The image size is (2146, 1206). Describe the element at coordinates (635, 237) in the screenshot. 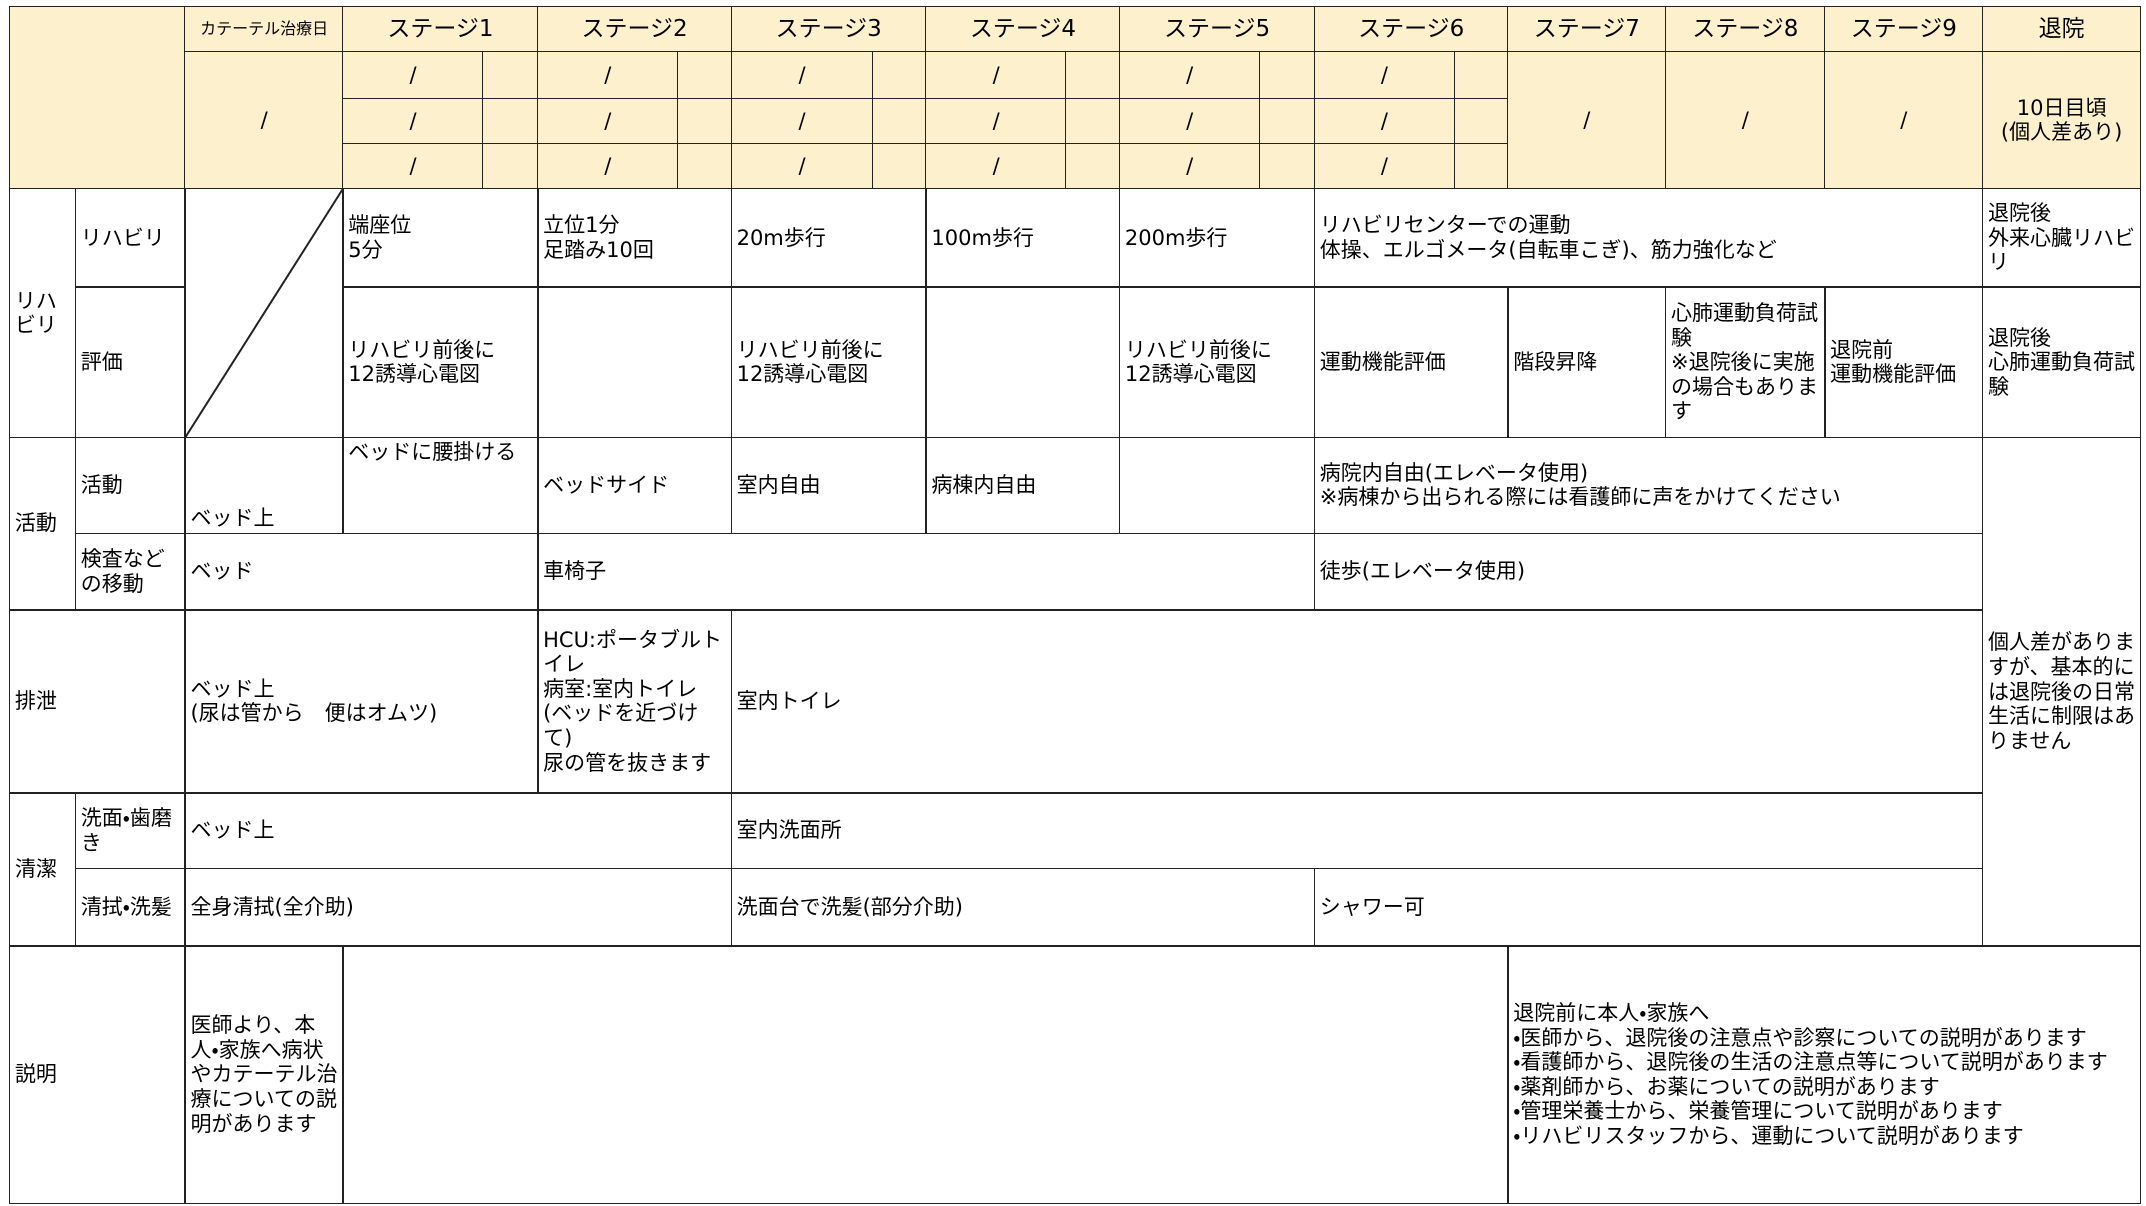

I see `cell: 立位1分 足踏み10回` at that location.